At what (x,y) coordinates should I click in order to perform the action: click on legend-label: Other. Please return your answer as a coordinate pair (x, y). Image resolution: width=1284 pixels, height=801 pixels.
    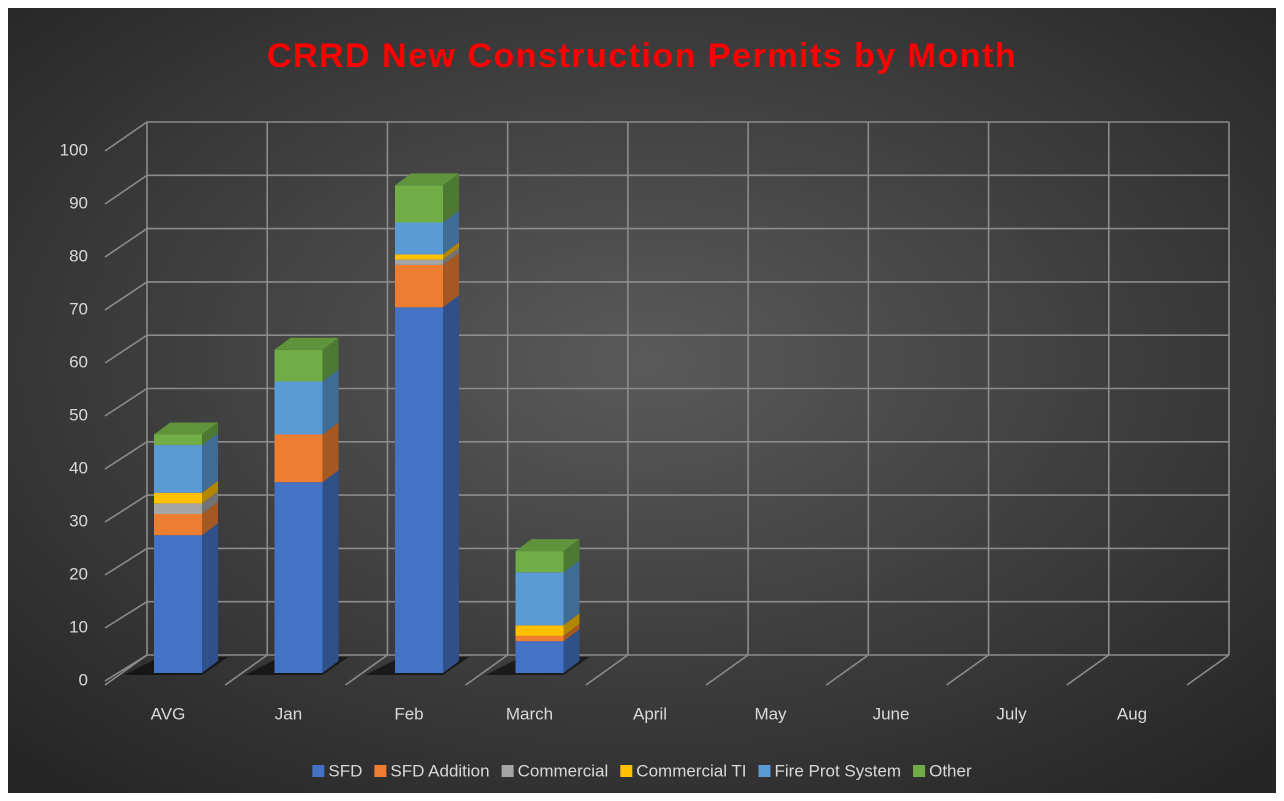
    Looking at the image, I should click on (950, 770).